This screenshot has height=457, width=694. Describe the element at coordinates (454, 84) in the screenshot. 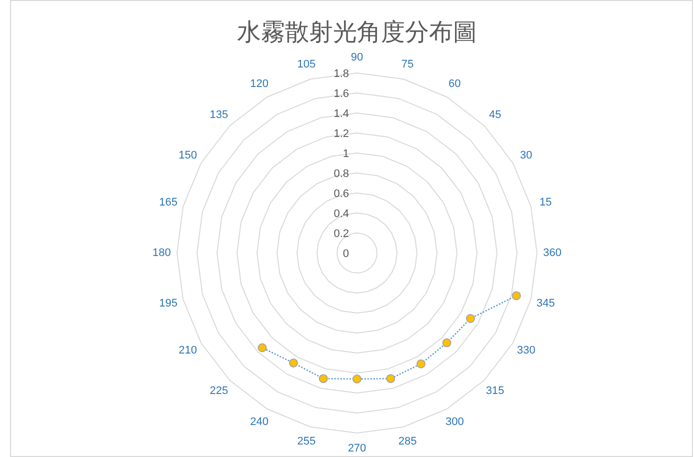

I see `spoke-label: 60` at that location.